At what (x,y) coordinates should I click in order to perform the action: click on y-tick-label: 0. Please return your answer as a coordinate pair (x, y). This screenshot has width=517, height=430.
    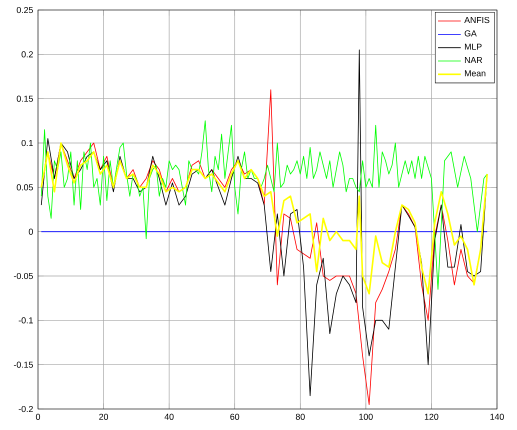
    Looking at the image, I should click on (30, 231).